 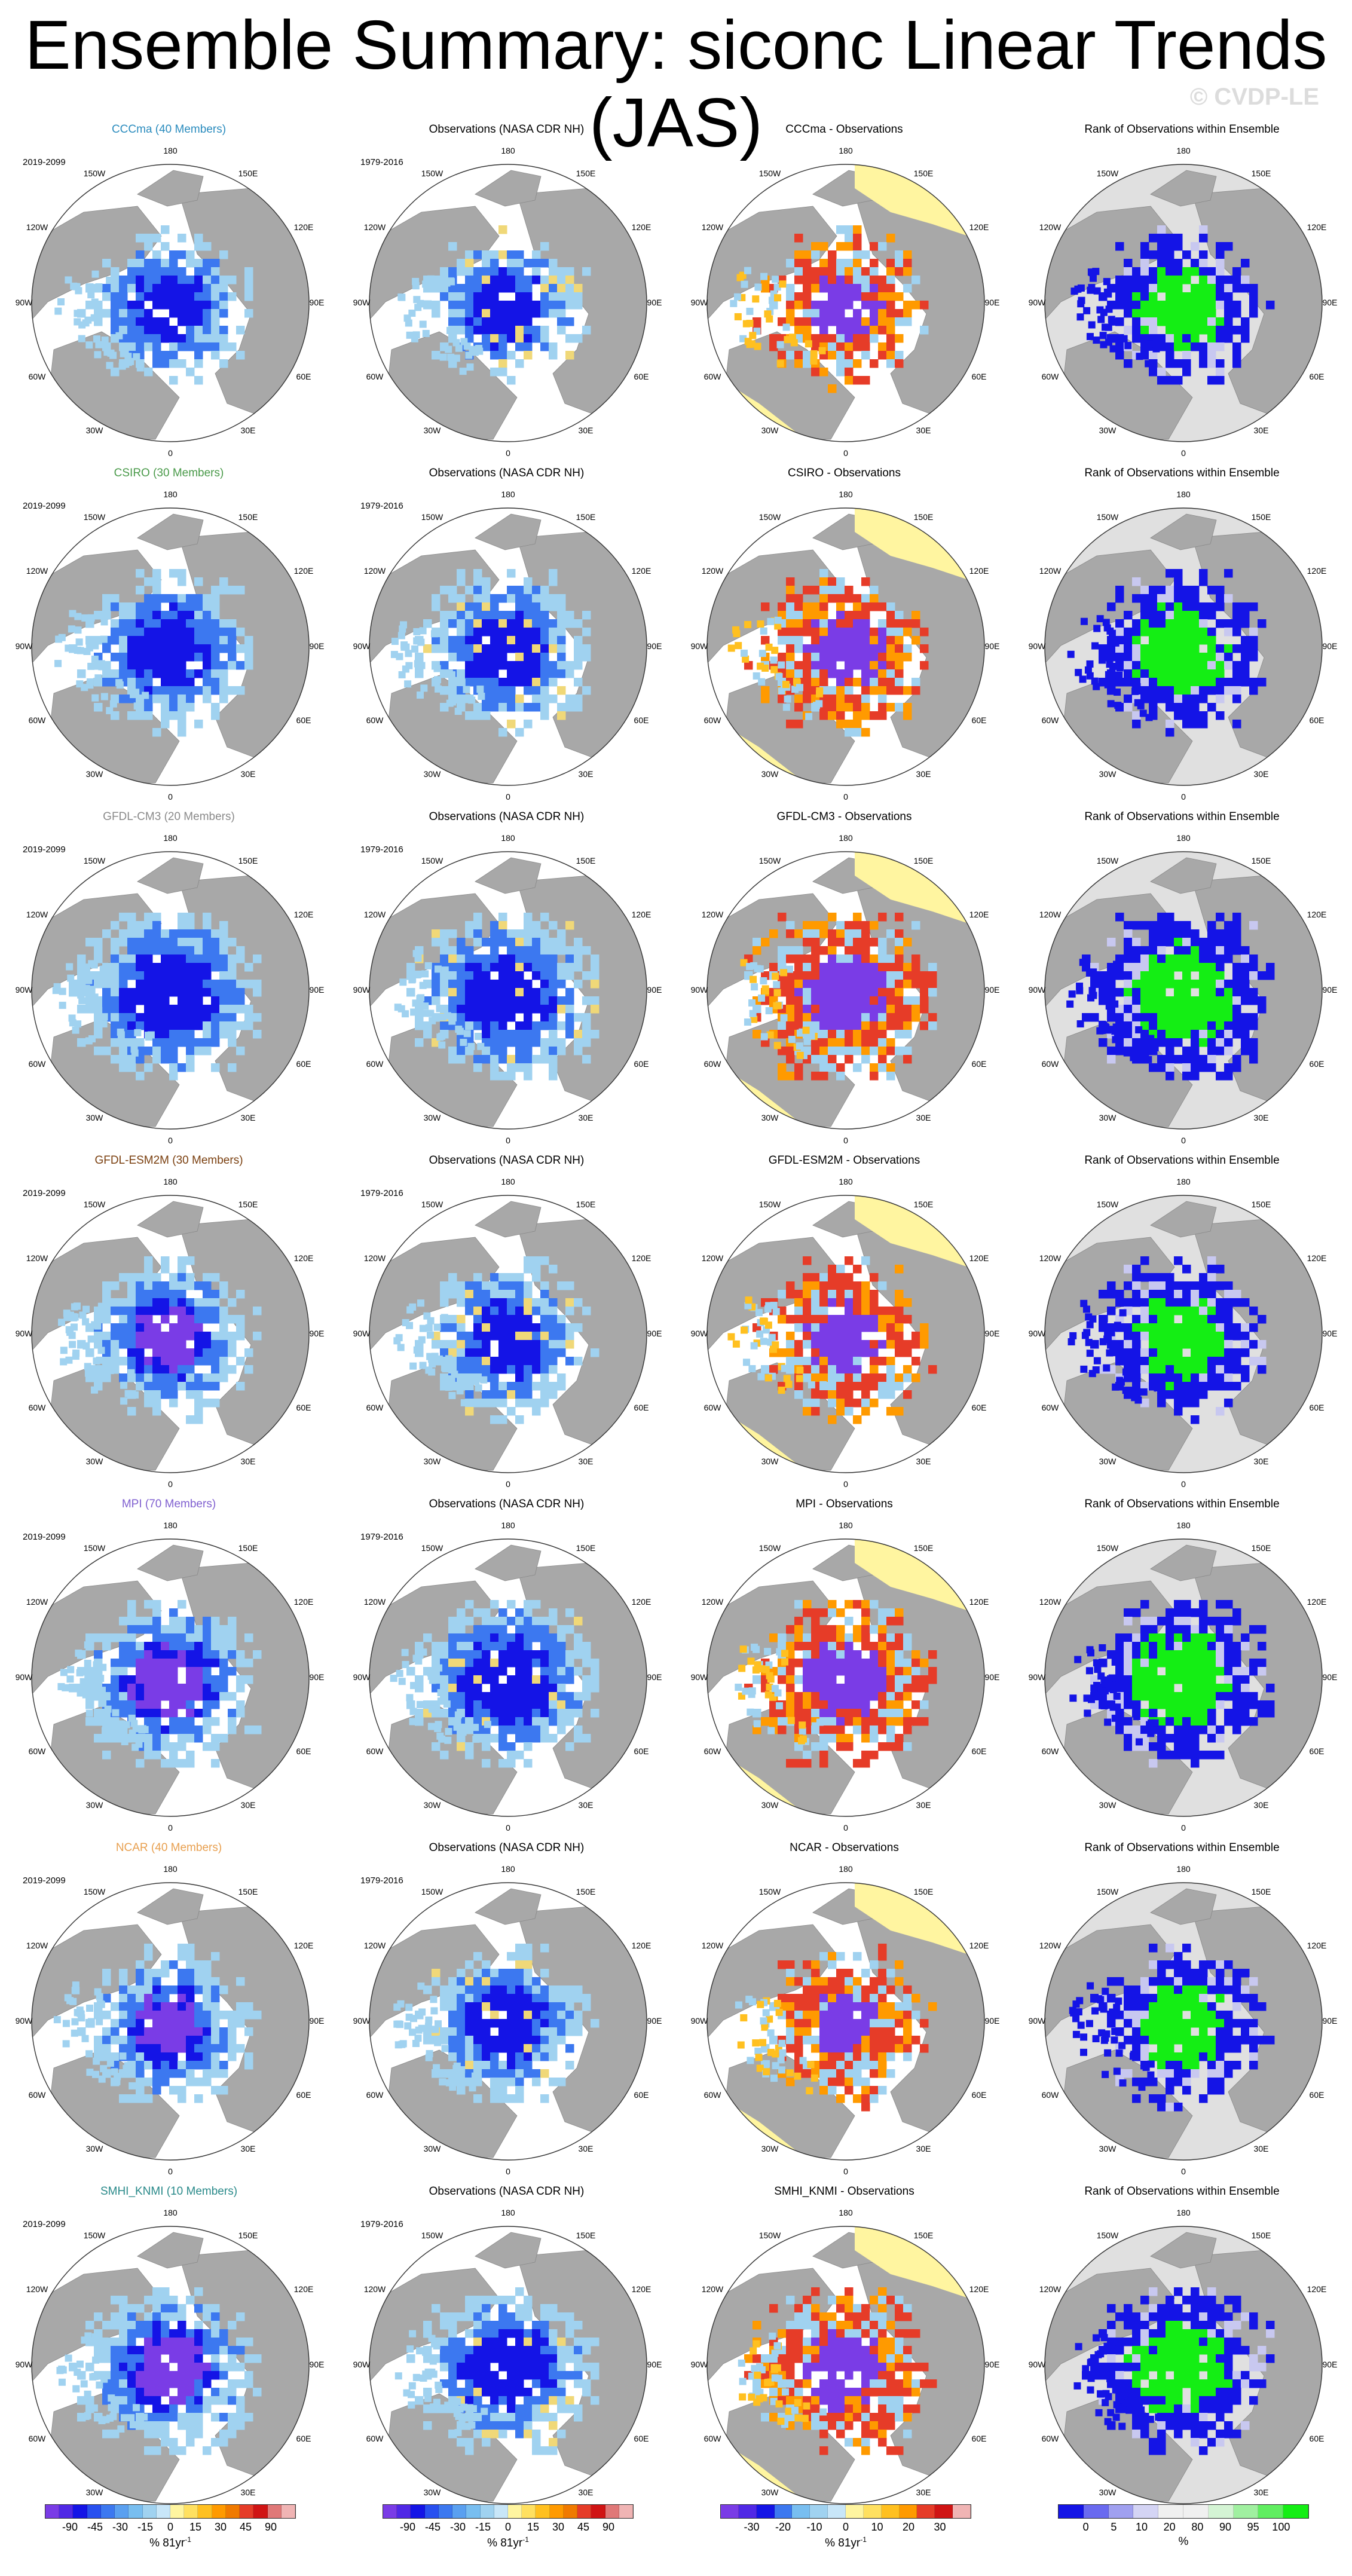 What do you see at coordinates (508, 2527) in the screenshot?
I see `colorbar-tick-label: 0` at bounding box center [508, 2527].